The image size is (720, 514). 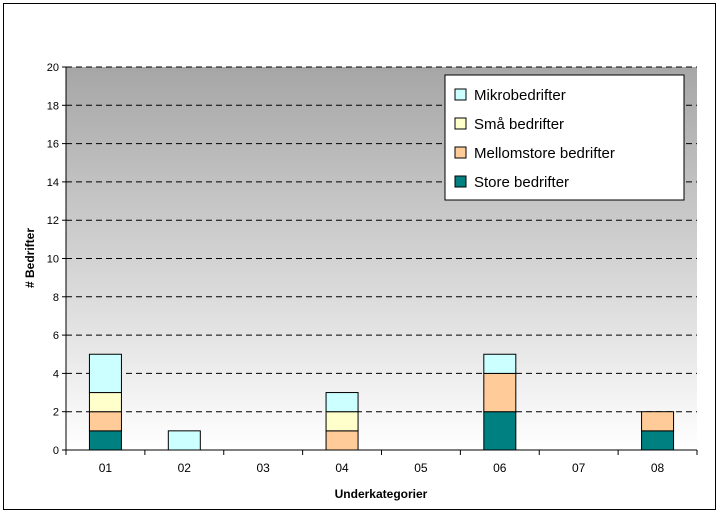 I want to click on y-tick-label: 14, so click(x=53, y=183).